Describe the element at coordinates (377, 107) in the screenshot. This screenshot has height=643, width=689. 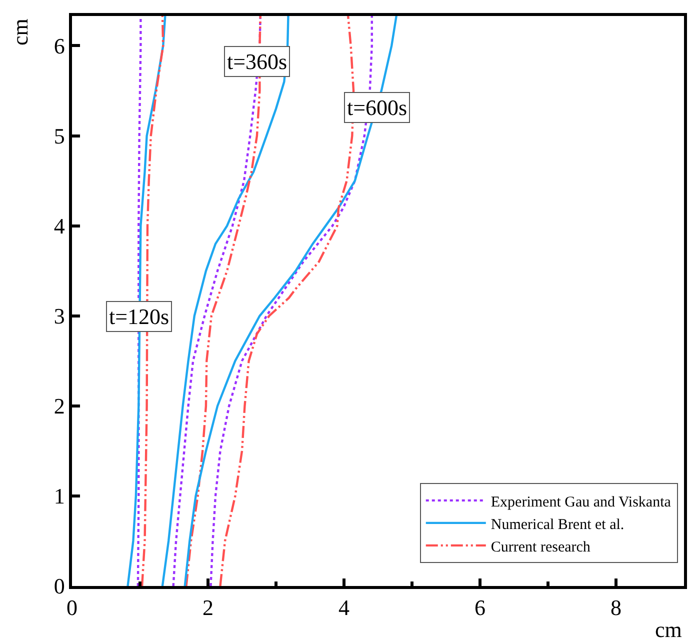
I see `annotation: t=600s` at that location.